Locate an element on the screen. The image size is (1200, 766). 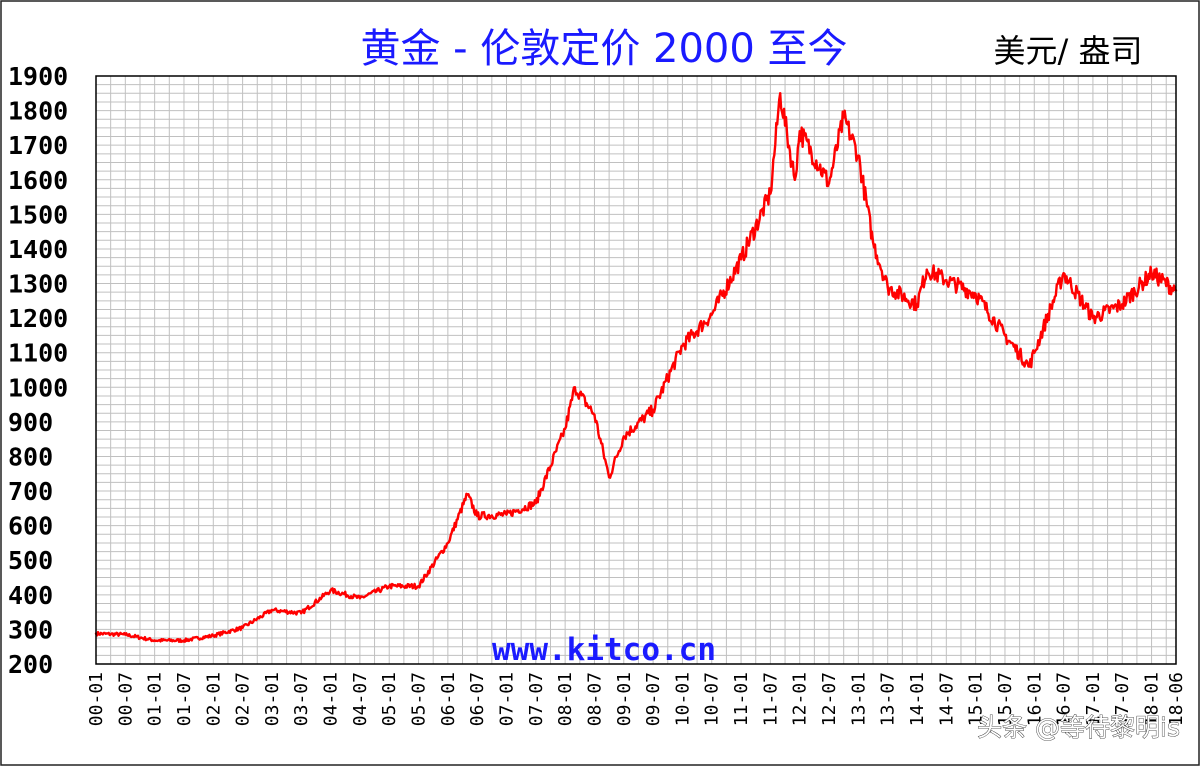
x-tick-label: 13-07 is located at coordinates (888, 699).